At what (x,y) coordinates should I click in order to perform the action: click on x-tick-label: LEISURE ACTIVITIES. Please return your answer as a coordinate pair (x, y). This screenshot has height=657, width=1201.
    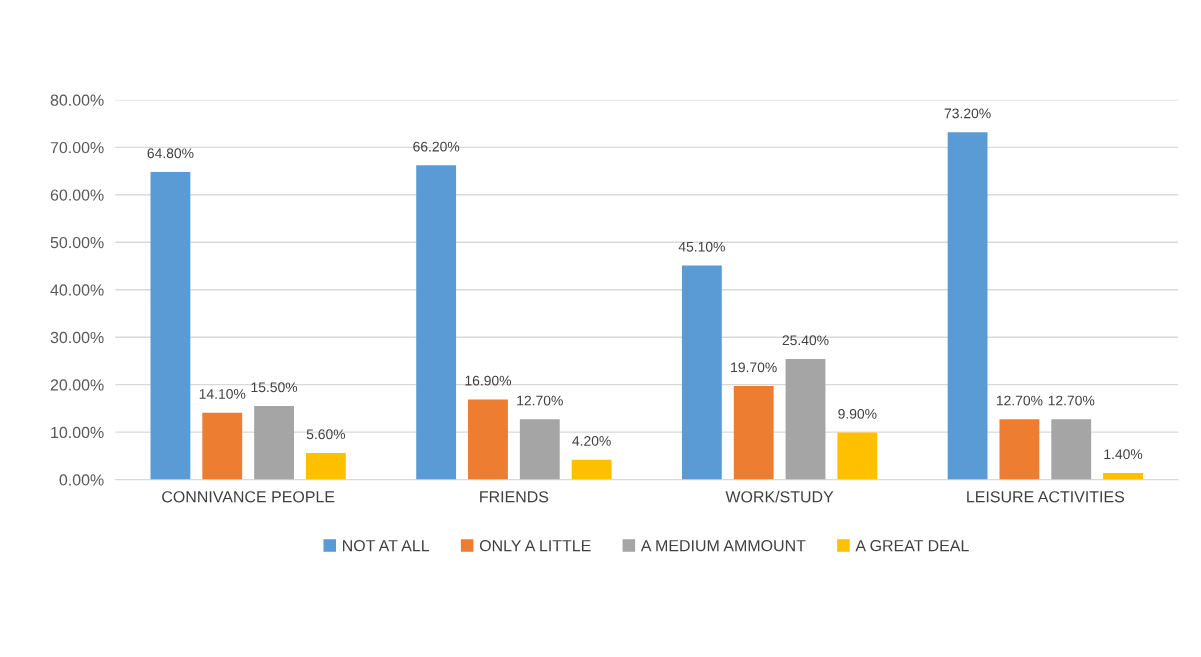
    Looking at the image, I should click on (1046, 497).